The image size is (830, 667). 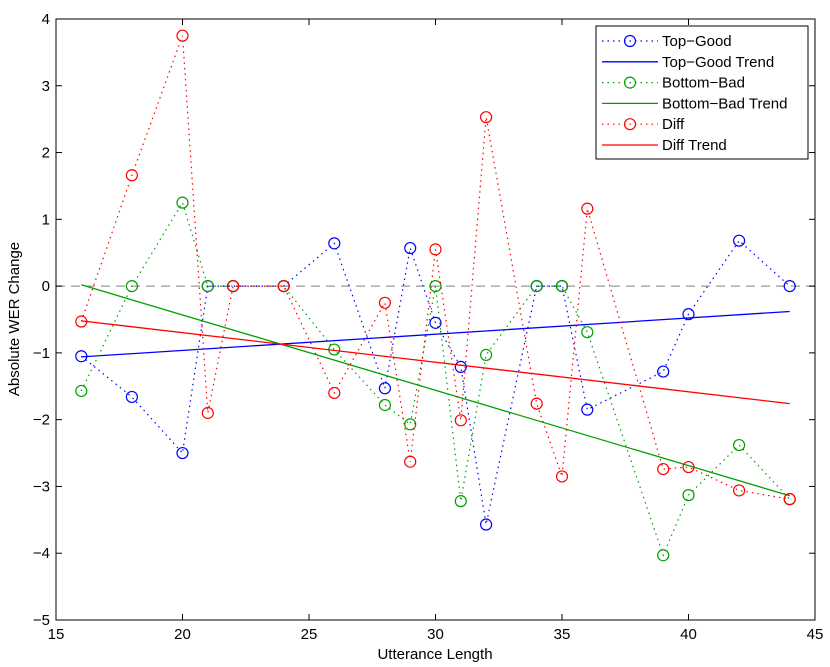 What do you see at coordinates (41, 420) in the screenshot?
I see `y-tick-label: −2` at bounding box center [41, 420].